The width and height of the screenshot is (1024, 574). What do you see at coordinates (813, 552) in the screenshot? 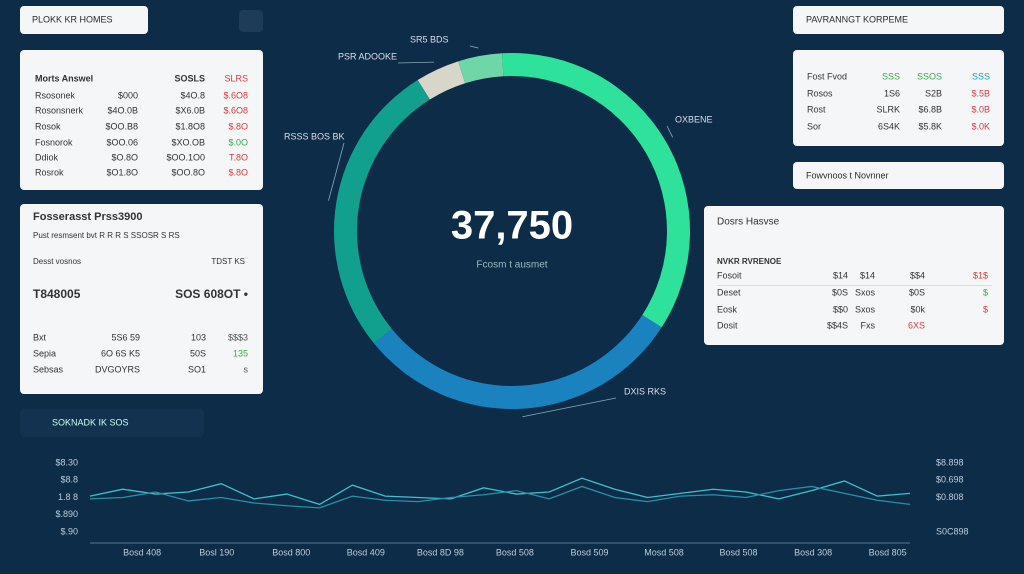
I see `x-tick-label: Bosd 308` at bounding box center [813, 552].